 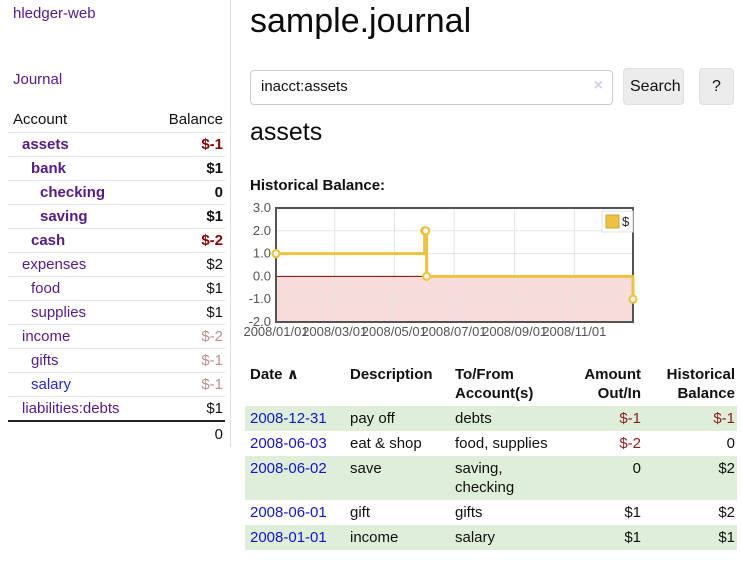 What do you see at coordinates (292, 374) in the screenshot?
I see `sort-asc-icon: ∧` at bounding box center [292, 374].